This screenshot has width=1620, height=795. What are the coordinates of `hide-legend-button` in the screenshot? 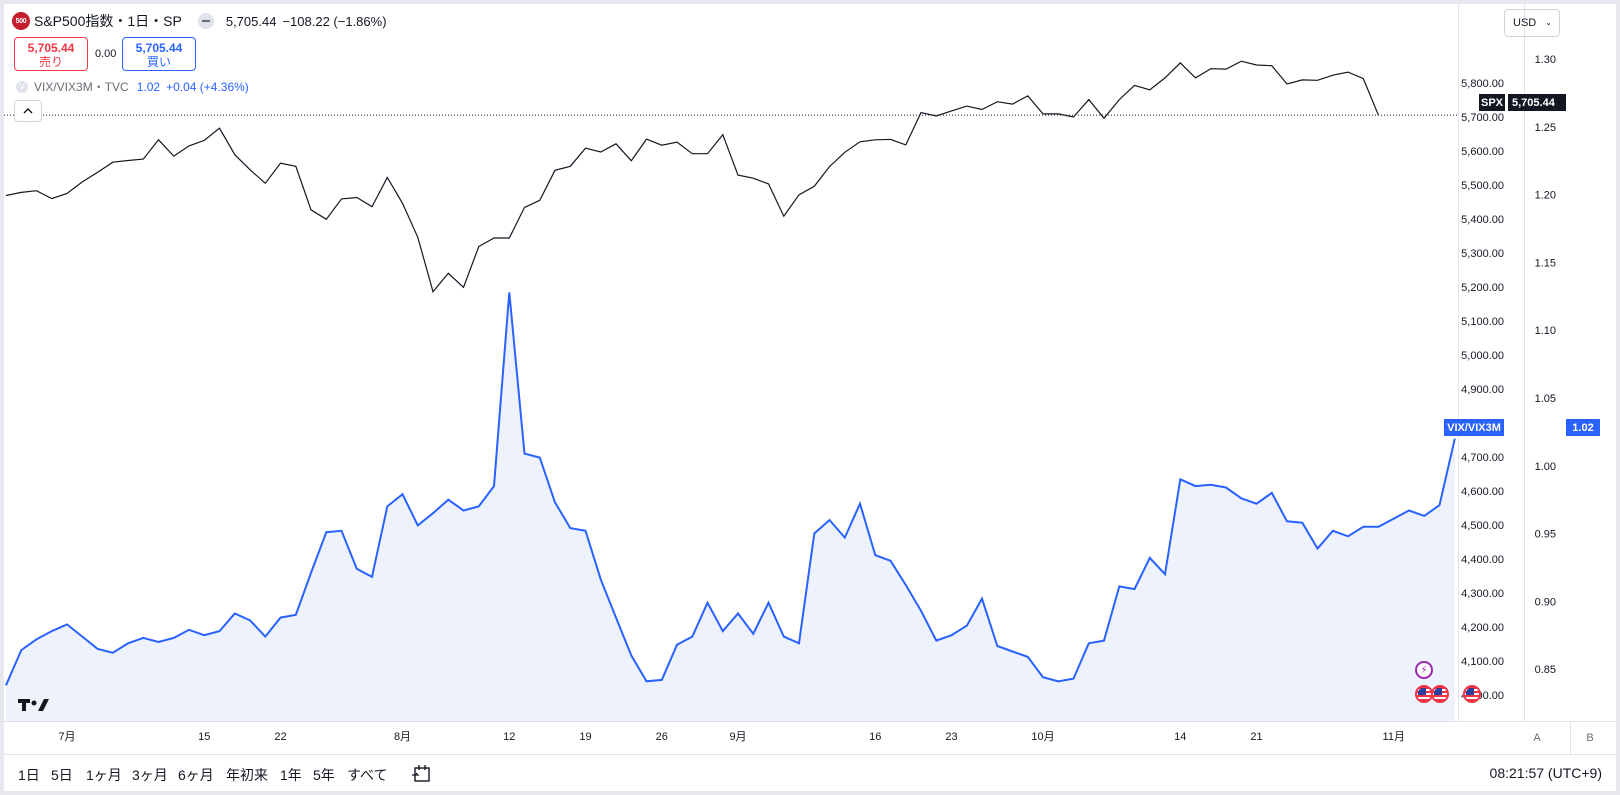 It's located at (205, 21).